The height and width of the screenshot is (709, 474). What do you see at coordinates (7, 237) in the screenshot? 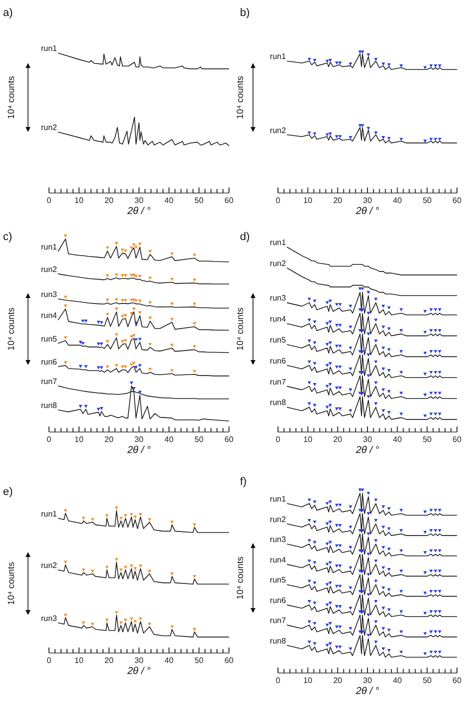
I see `chart-title: c)` at bounding box center [7, 237].